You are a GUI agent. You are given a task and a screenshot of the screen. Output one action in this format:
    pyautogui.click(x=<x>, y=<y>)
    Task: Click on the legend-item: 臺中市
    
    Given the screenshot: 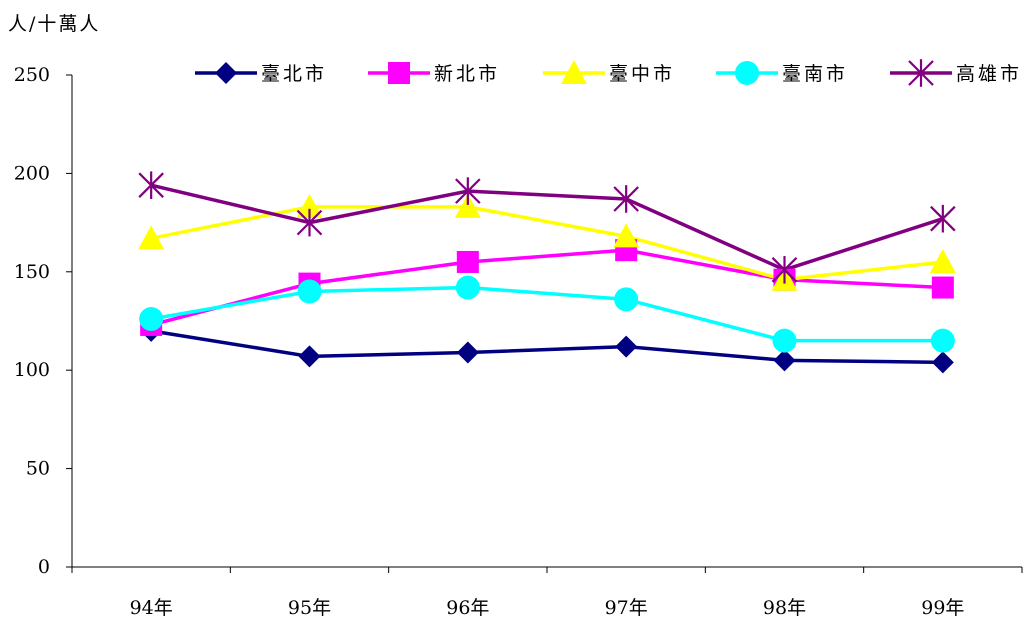 What is the action you would take?
    pyautogui.click(x=609, y=72)
    